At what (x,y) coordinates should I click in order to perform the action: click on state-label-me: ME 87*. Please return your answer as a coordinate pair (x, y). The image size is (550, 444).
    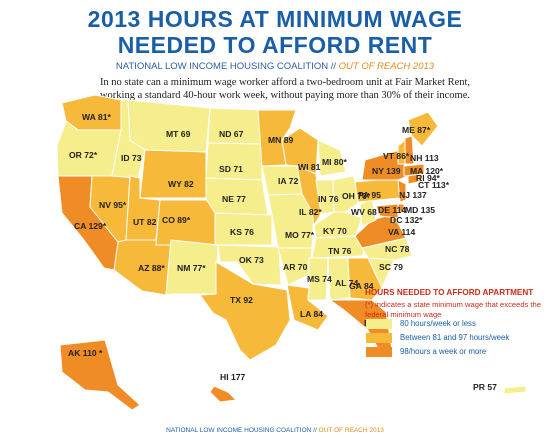
    Looking at the image, I should click on (416, 130).